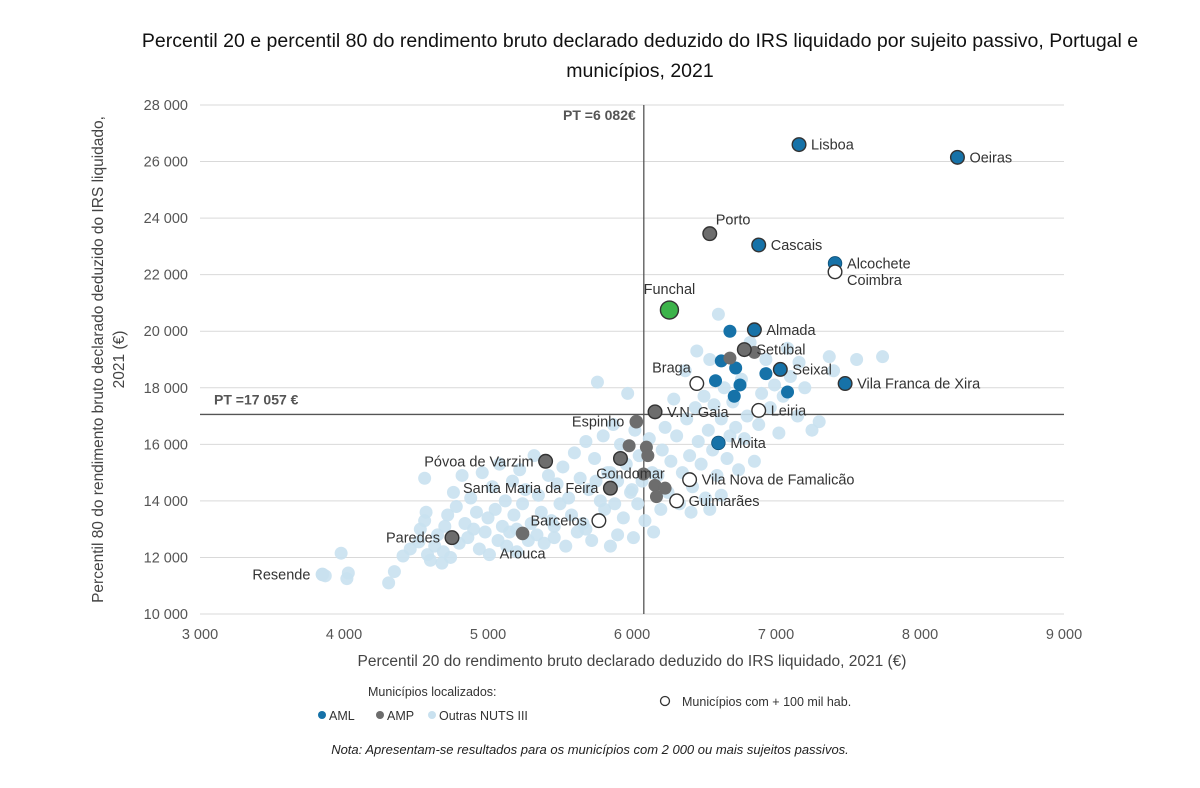 The width and height of the screenshot is (1200, 788). What do you see at coordinates (400, 716) in the screenshot?
I see `legend-amp-label: AMP` at bounding box center [400, 716].